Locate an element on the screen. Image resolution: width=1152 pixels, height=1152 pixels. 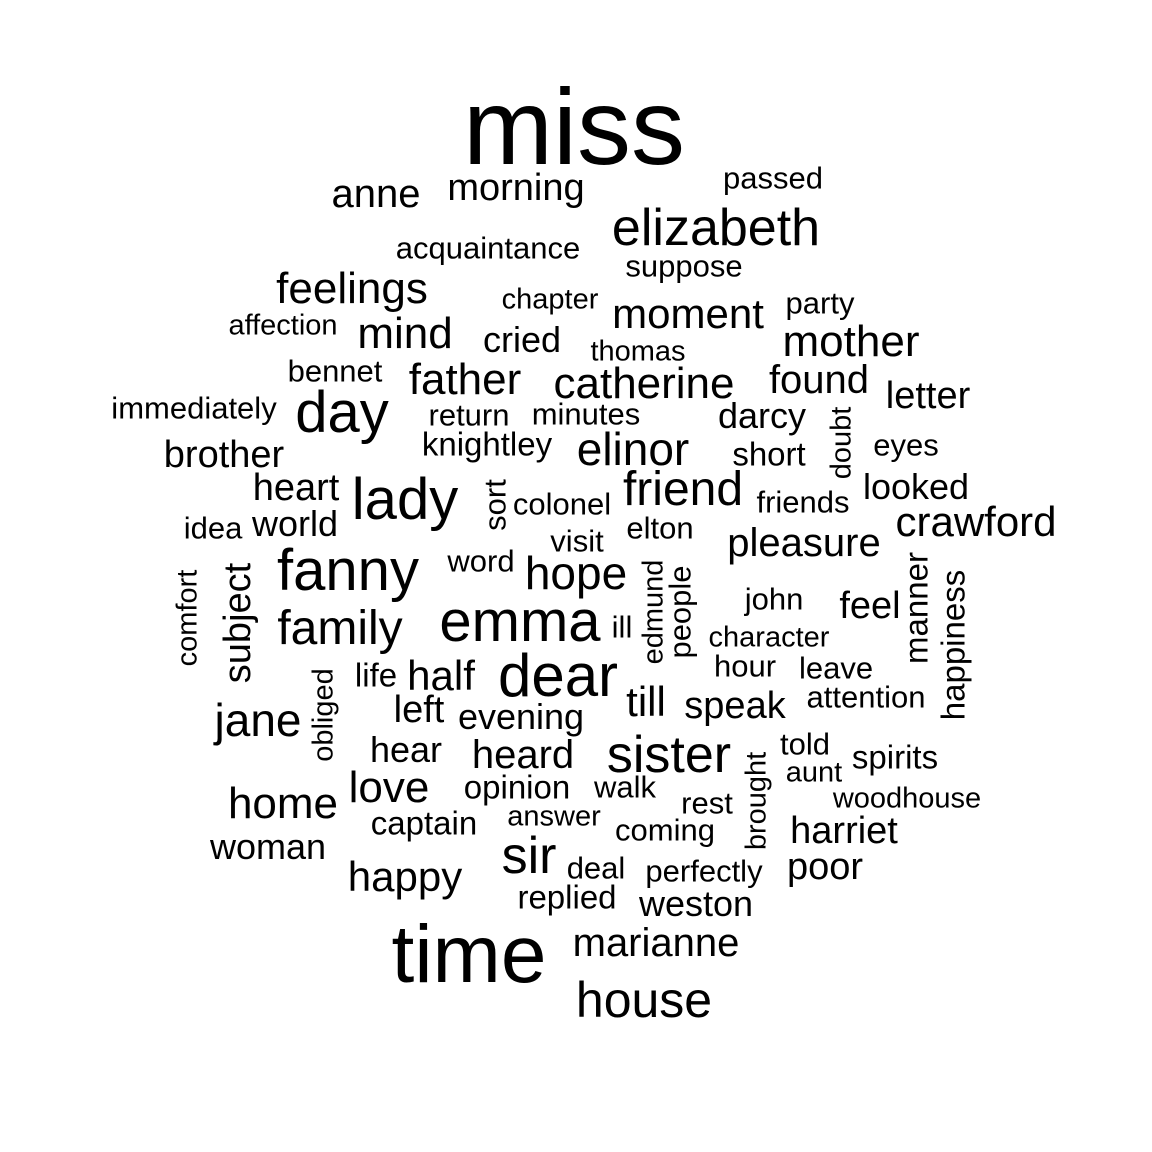
word-till: till is located at coordinates (646, 701).